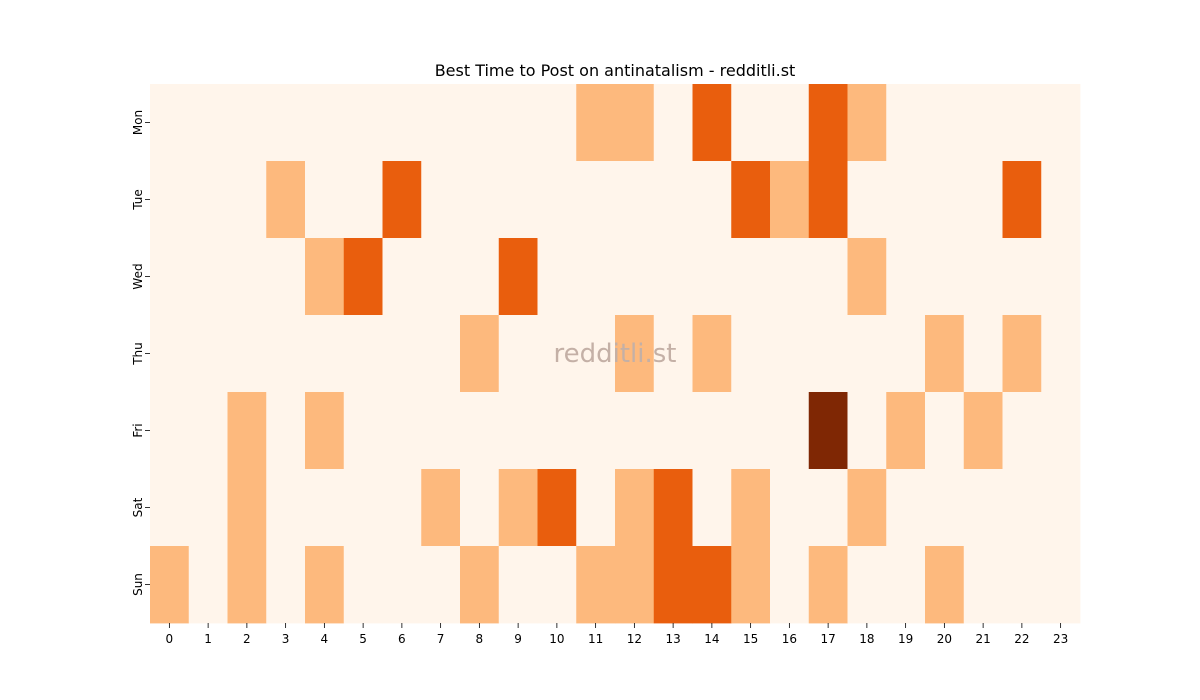 This screenshot has width=1200, height=700. I want to click on x-tick-label: 4, so click(325, 639).